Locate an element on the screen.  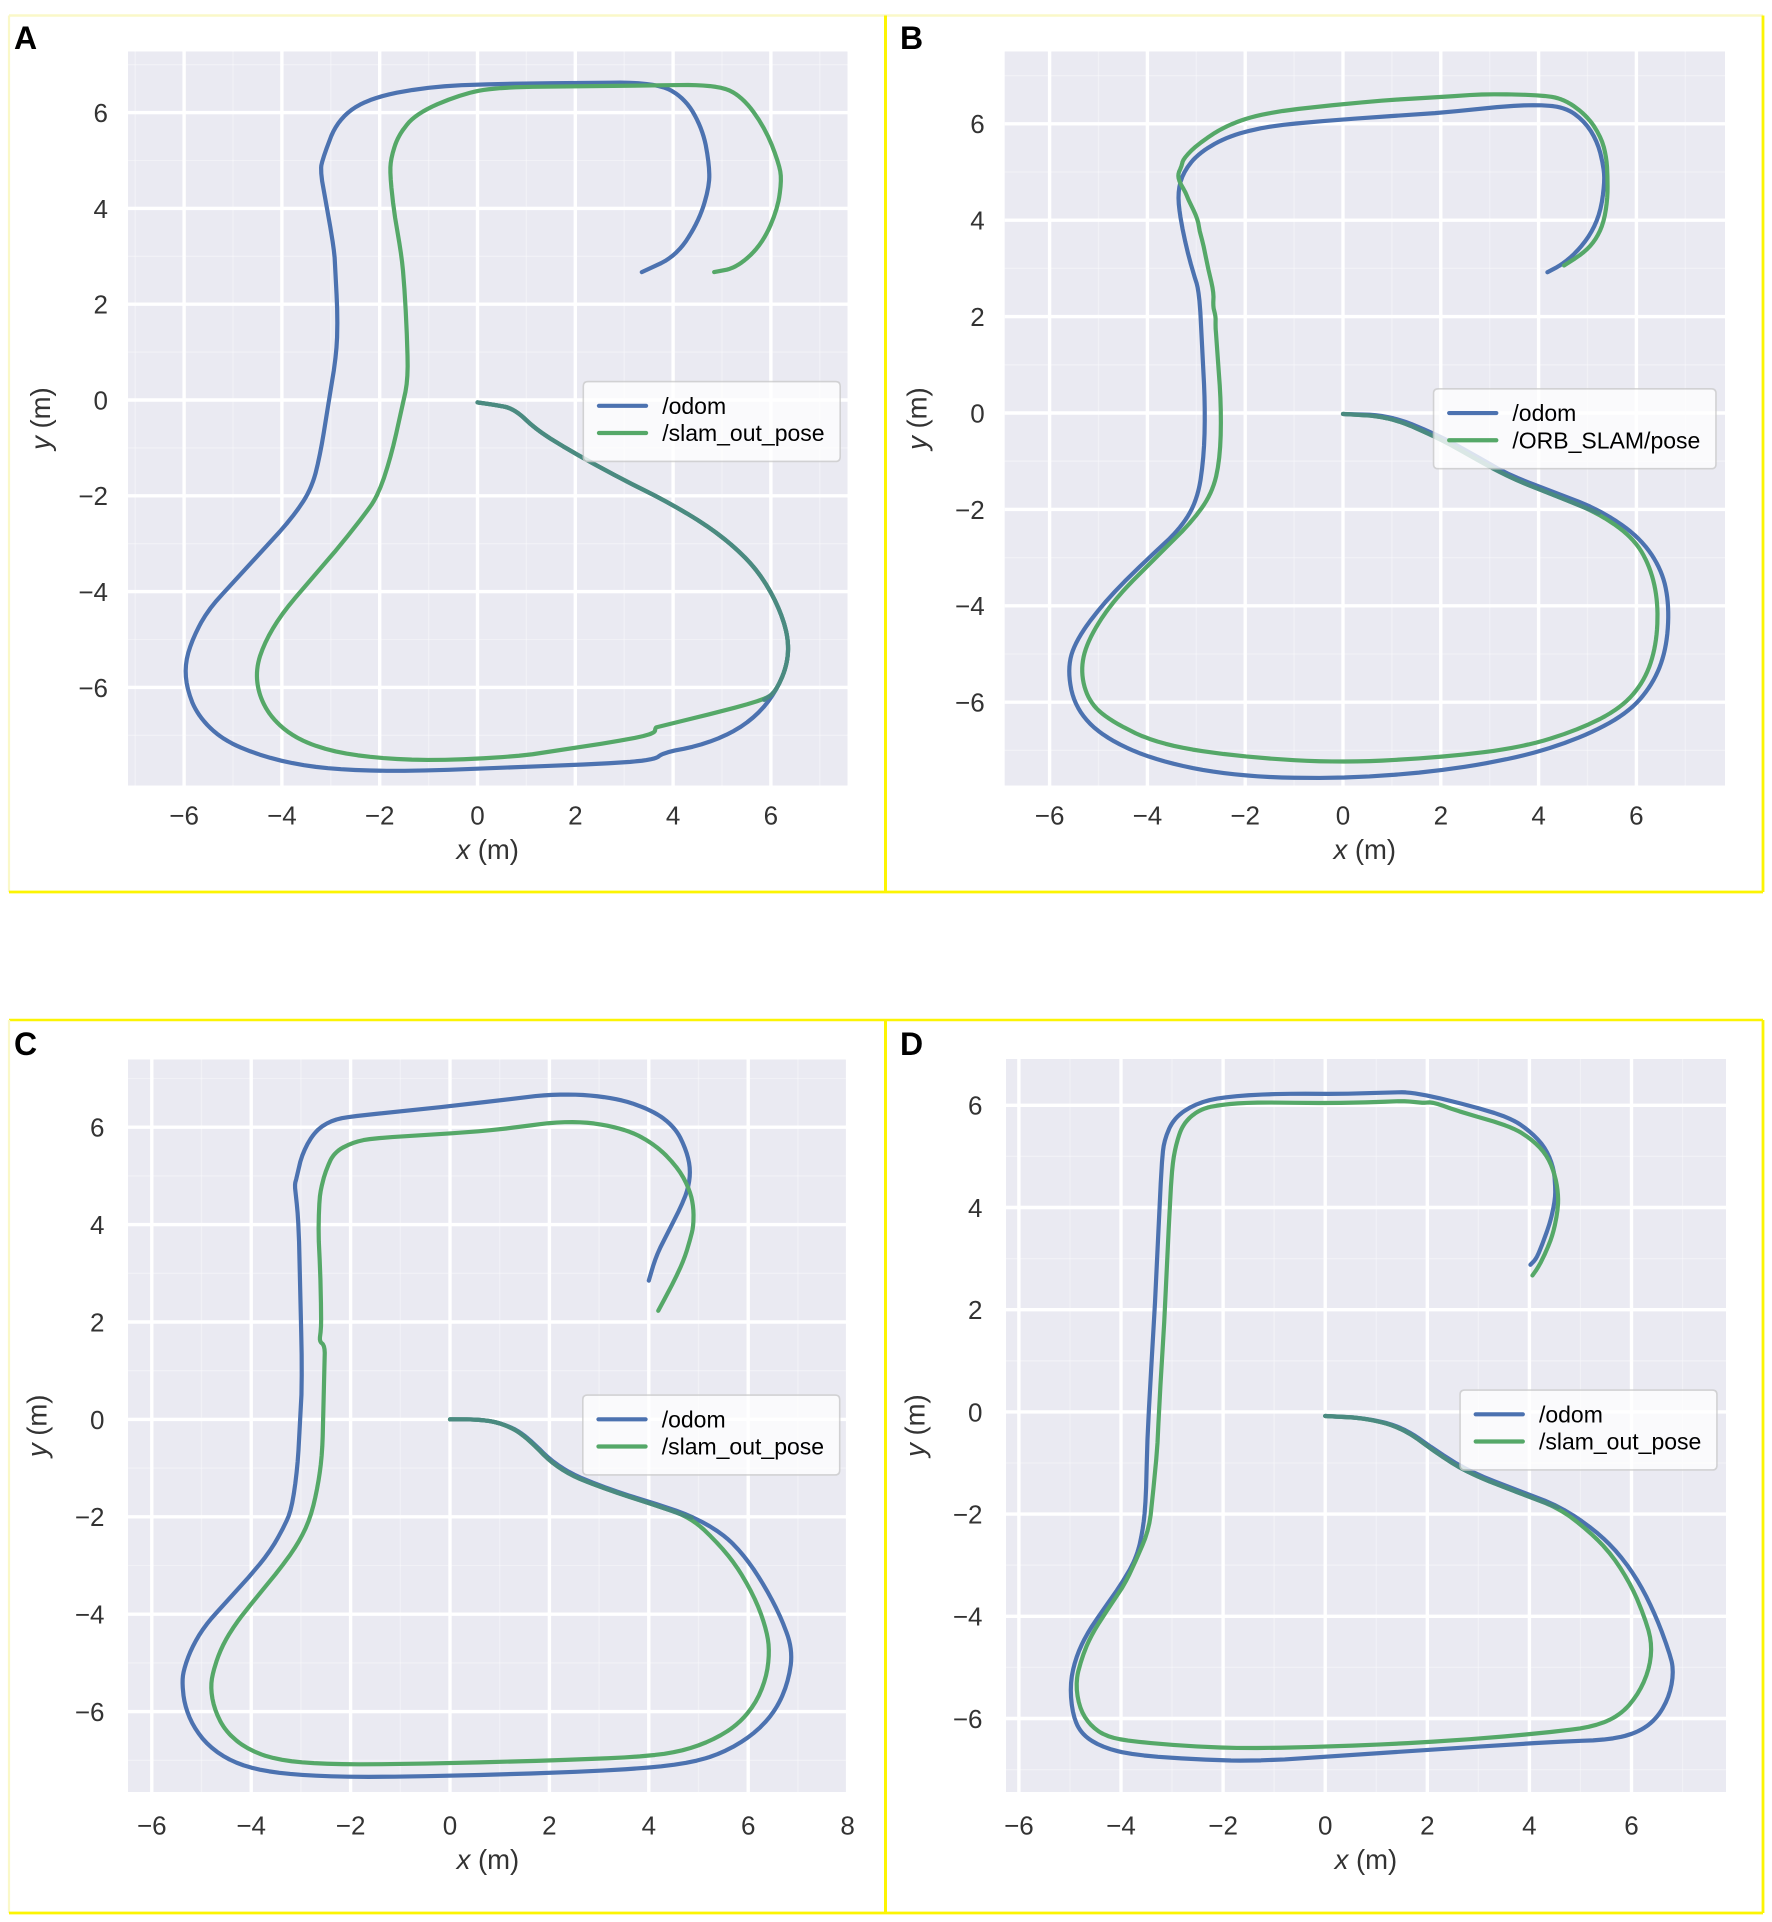
svg-text: /ORB_SLAM/pose is located at coordinates (1606, 440).